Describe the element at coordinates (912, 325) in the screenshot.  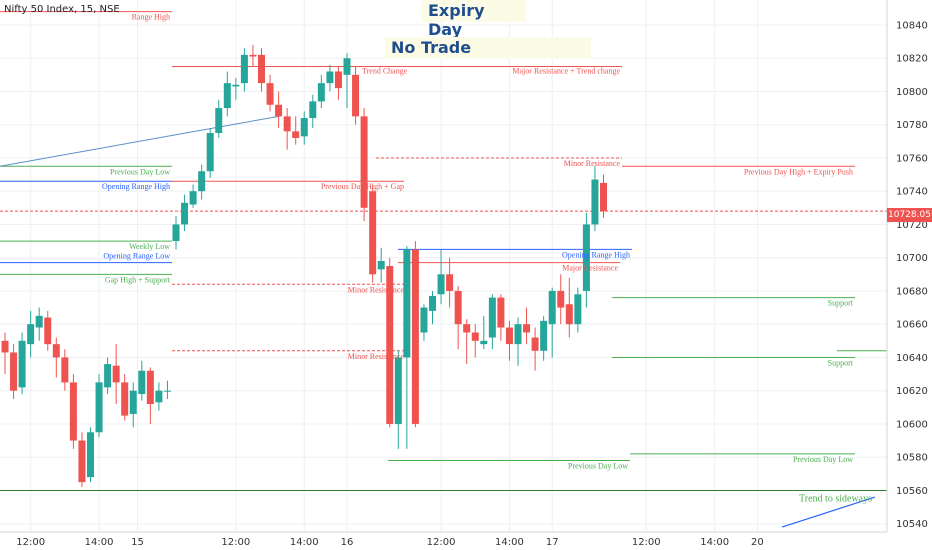
I see `y-tick-label: 10660` at that location.